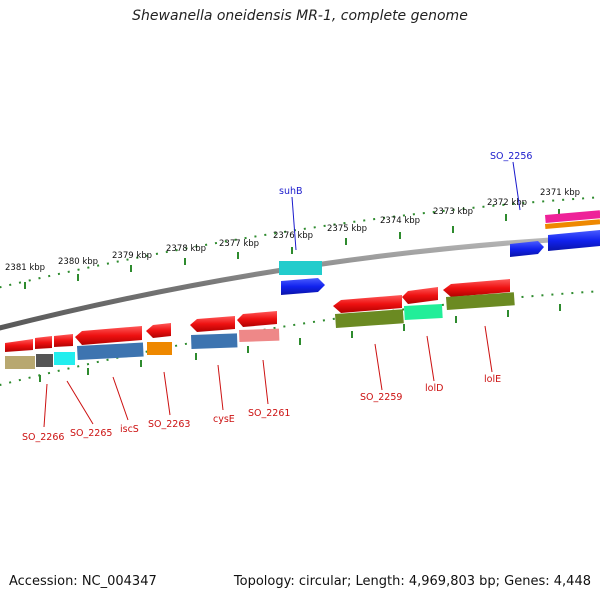 This screenshot has width=600, height=600. Describe the element at coordinates (560, 193) in the screenshot. I see `scale-label-2371: 2371 kbp` at that location.